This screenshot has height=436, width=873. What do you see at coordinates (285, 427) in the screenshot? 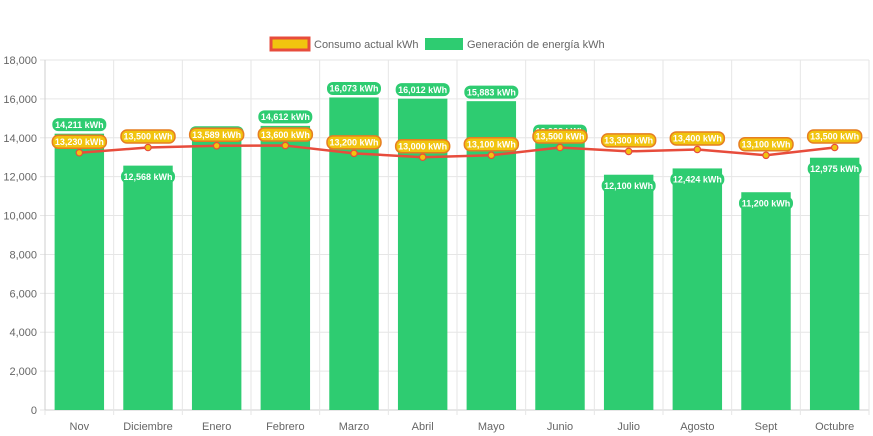
I see `x-tick-label: Febrero` at bounding box center [285, 427].